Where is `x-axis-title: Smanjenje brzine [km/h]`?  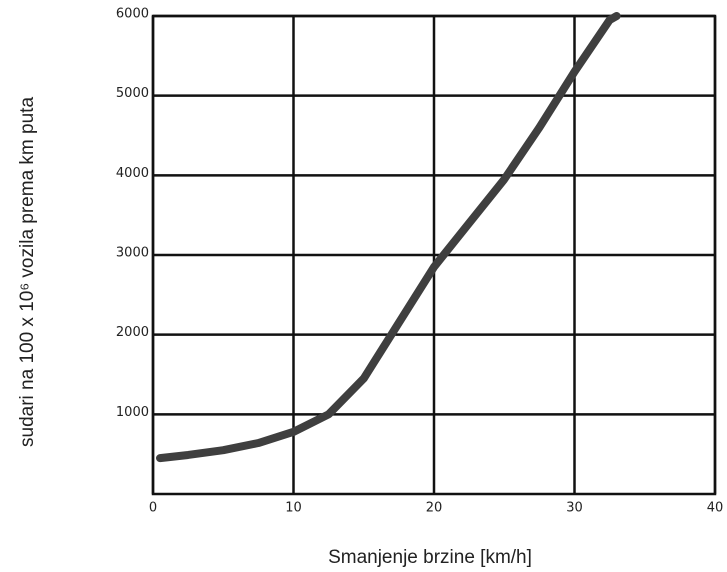
x-axis-title: Smanjenje brzine [km/h] is located at coordinates (430, 557).